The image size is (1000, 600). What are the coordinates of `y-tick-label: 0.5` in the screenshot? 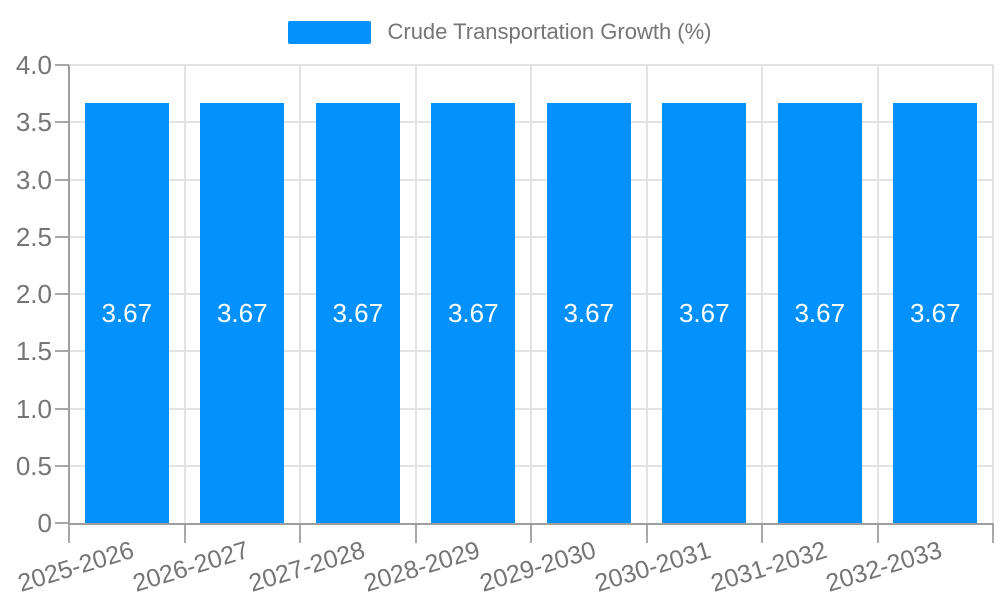 It's located at (33, 465).